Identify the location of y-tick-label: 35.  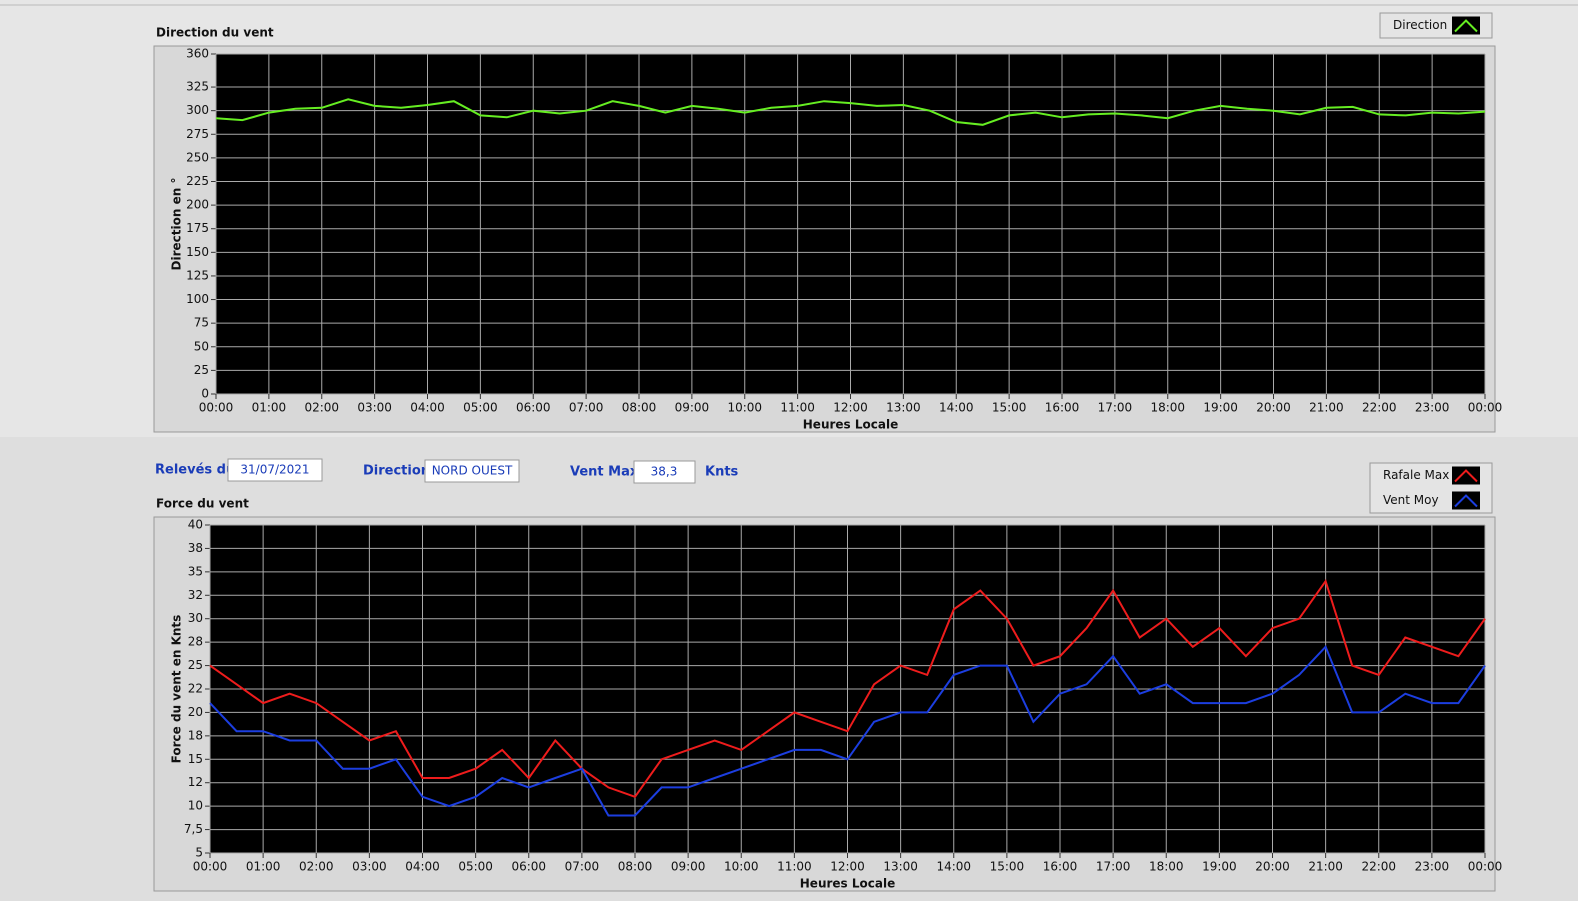
(195, 571).